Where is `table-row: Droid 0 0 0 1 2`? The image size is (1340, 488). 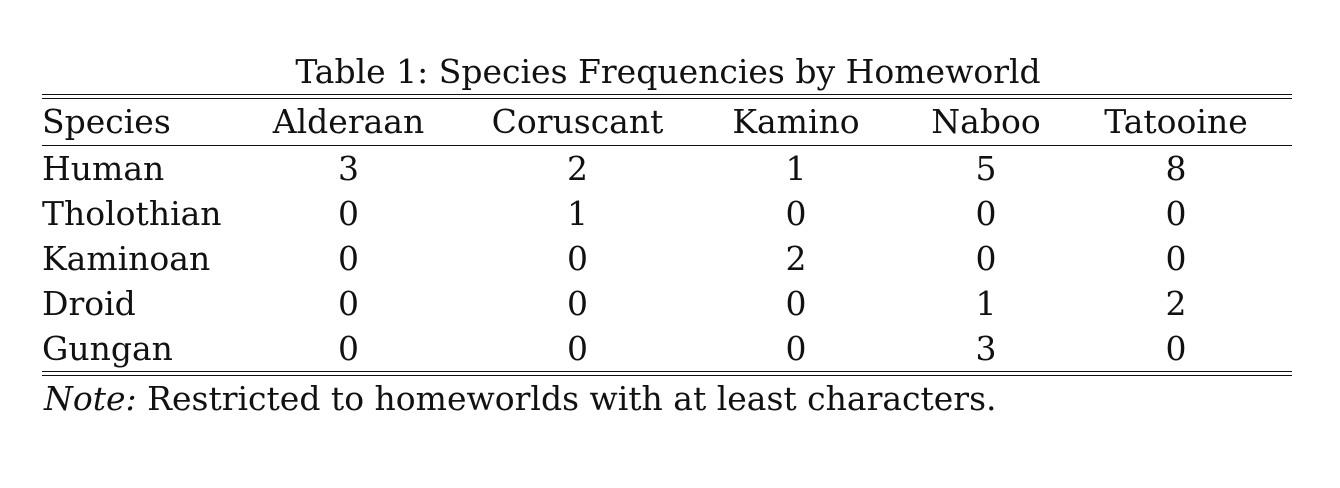 table-row: Droid 0 0 0 1 2 is located at coordinates (667, 303).